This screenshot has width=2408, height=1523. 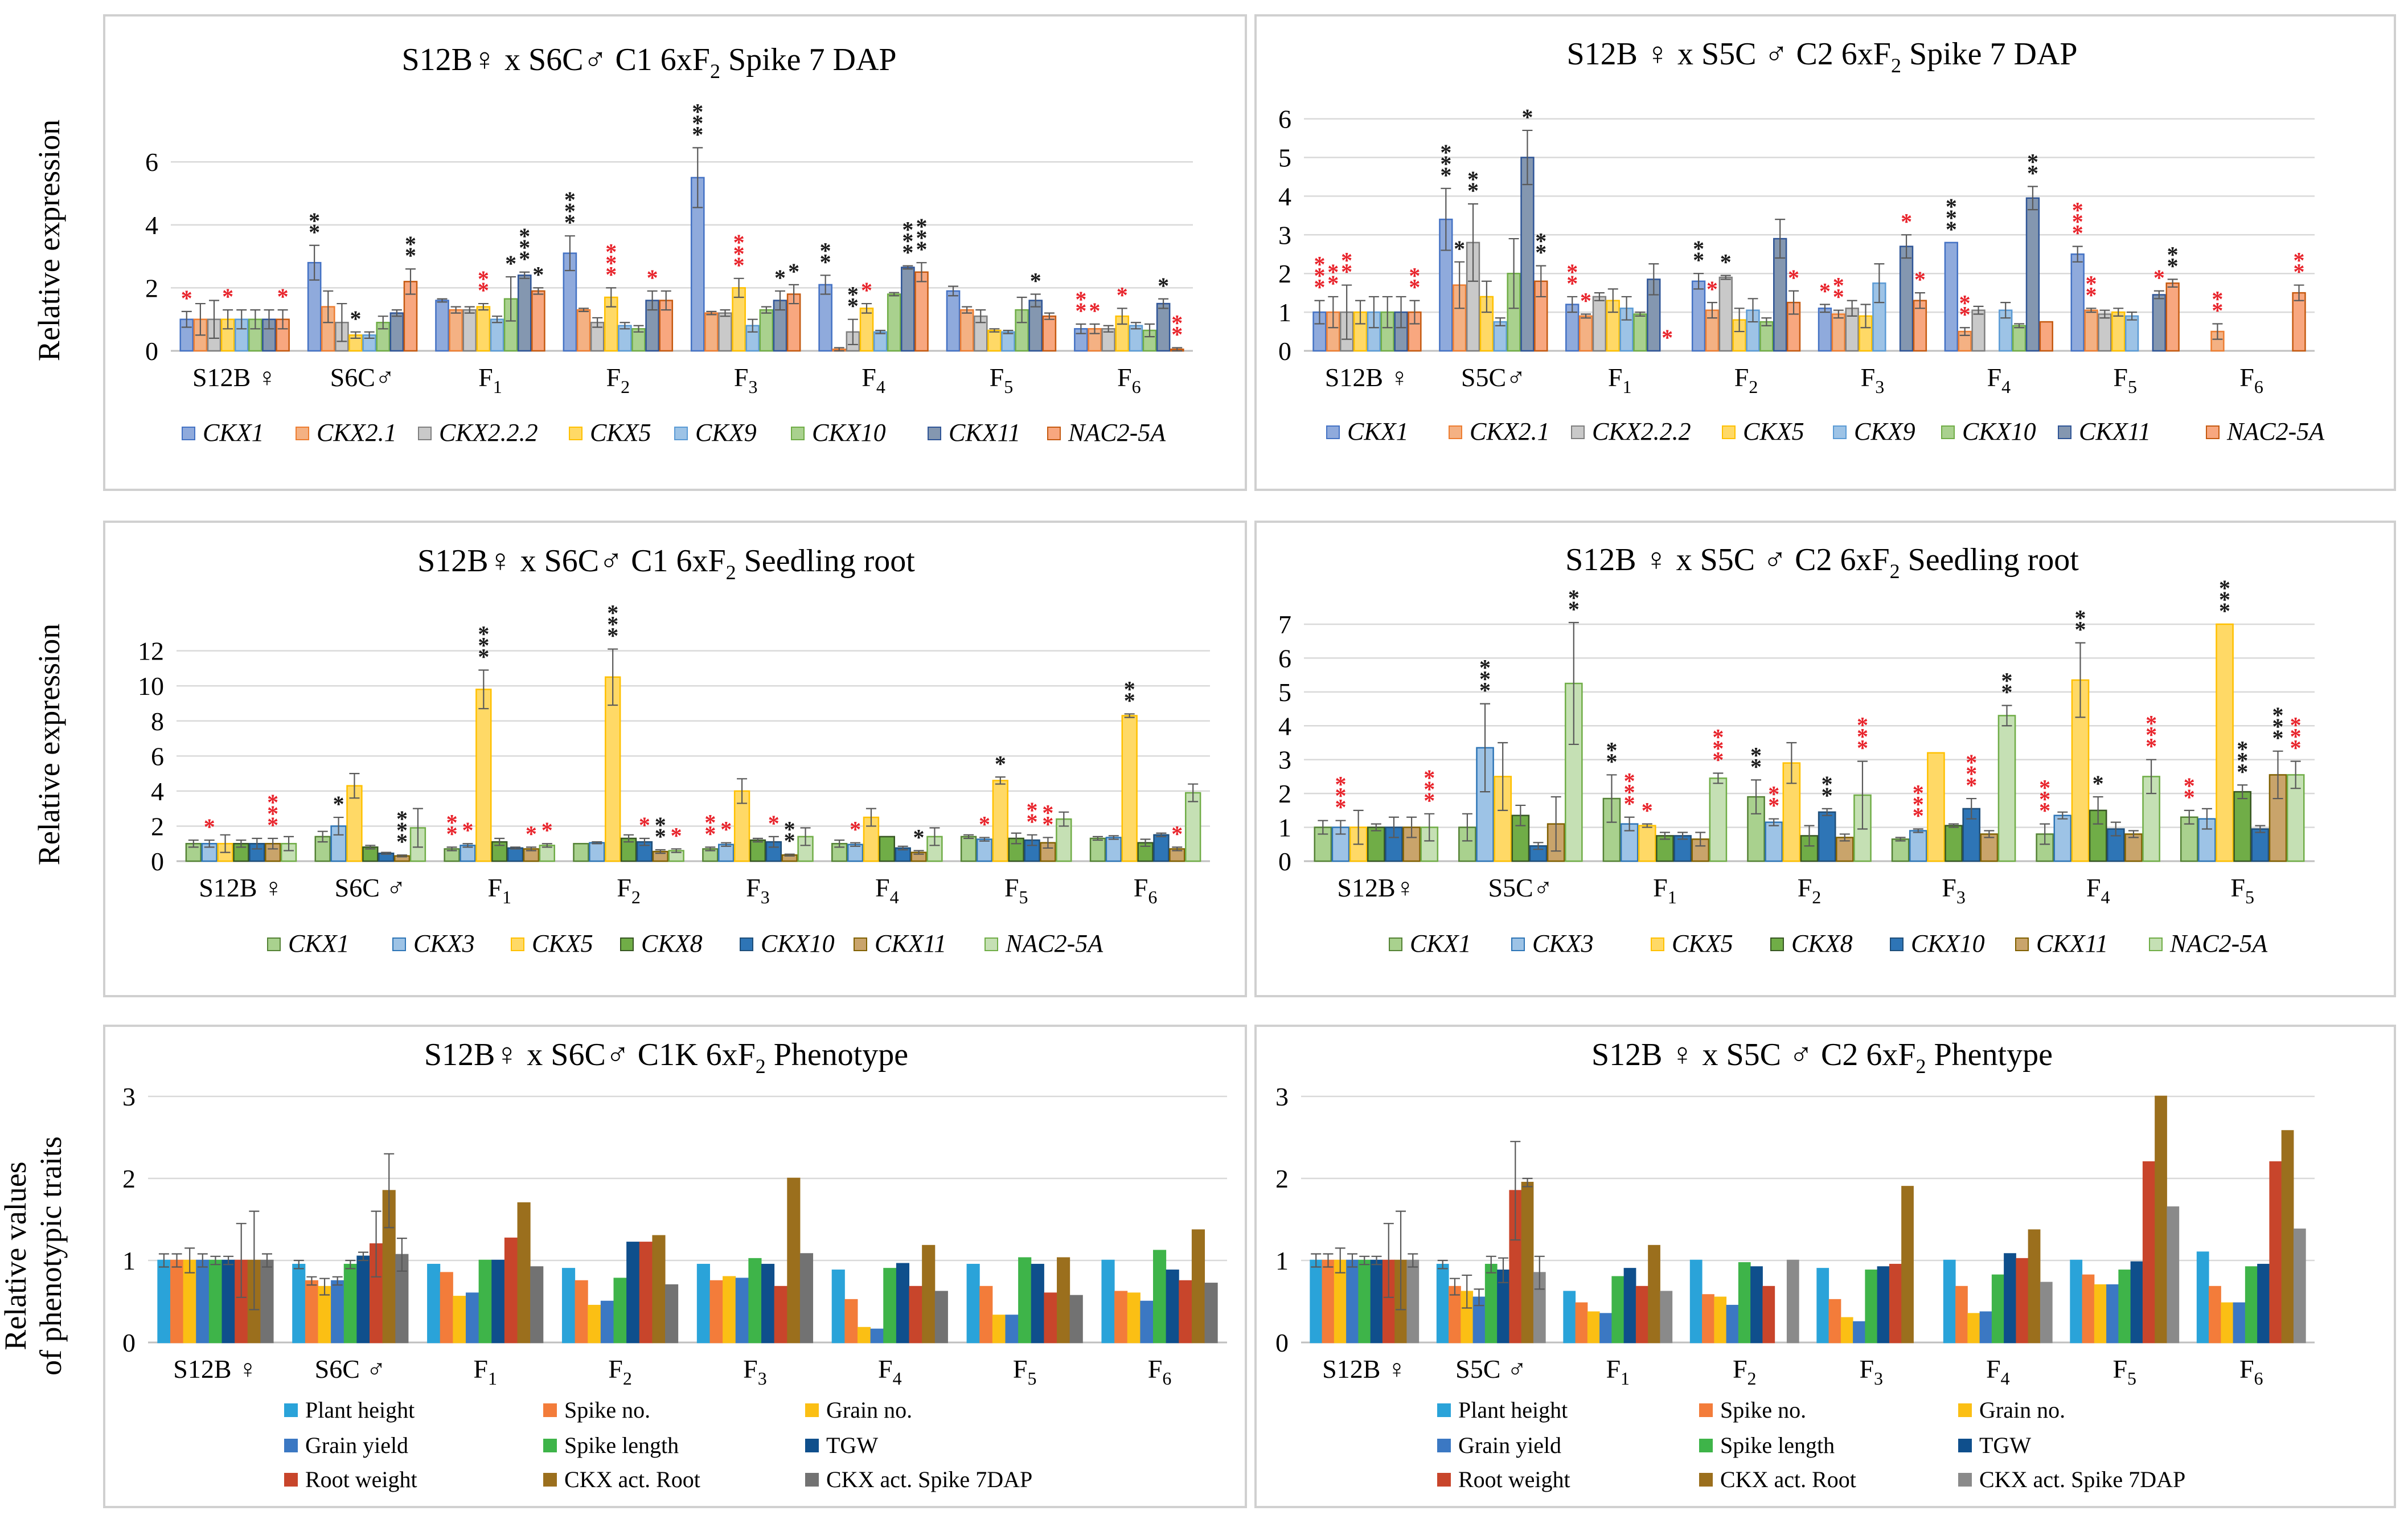 I want to click on y-tick-label: 6, so click(x=1284, y=658).